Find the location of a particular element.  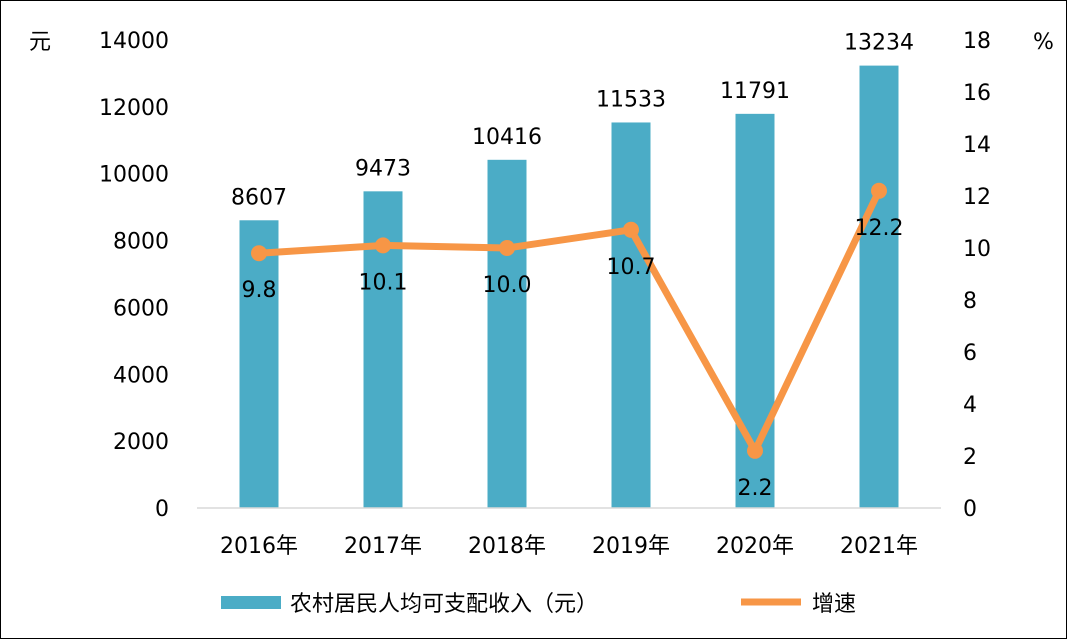

x-tick-label-0: 2016年 is located at coordinates (259, 546).